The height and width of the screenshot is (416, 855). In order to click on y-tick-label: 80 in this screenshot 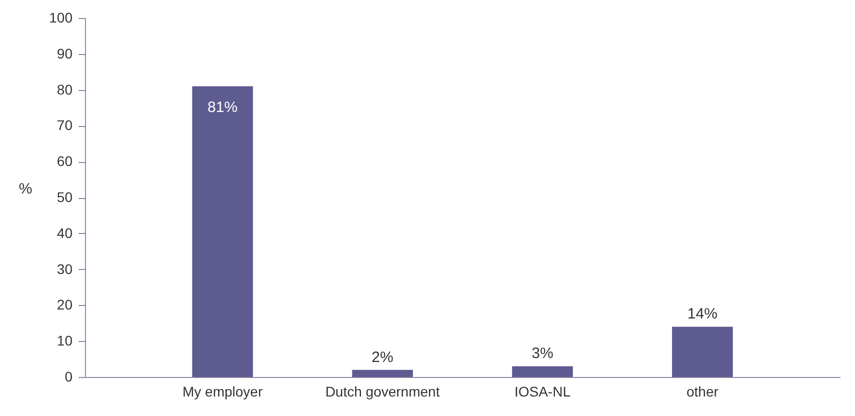, I will do `click(64, 89)`.